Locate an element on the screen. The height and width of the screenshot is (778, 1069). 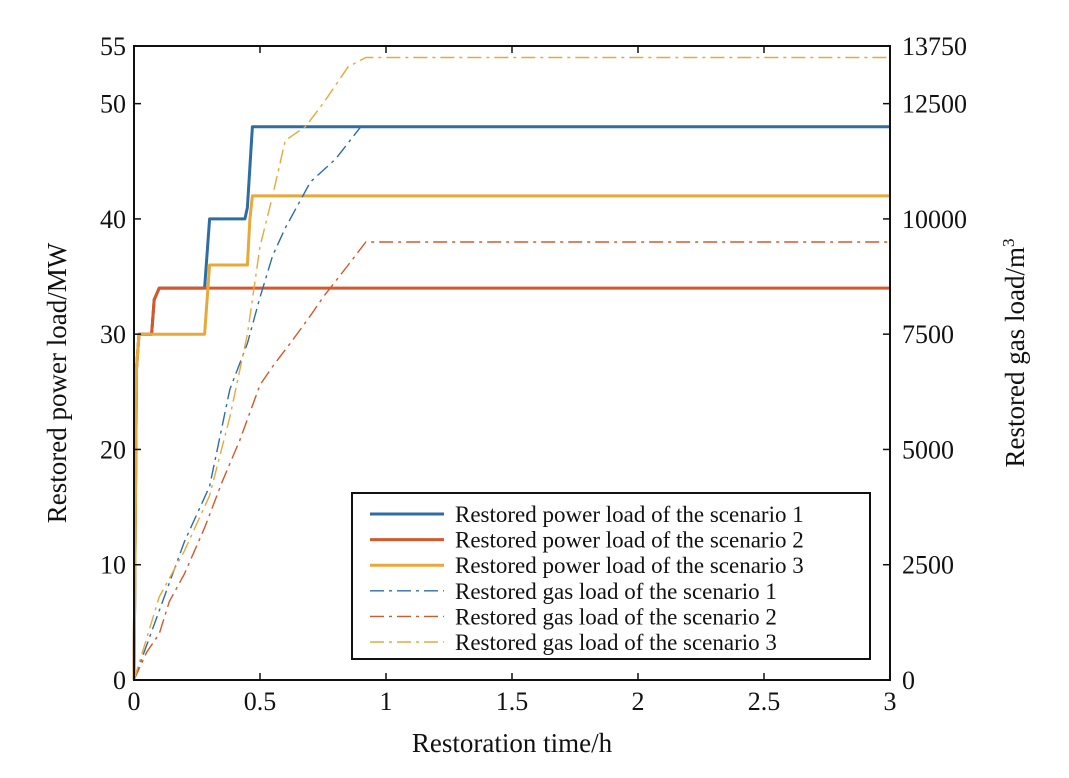
legend-label-3: Restored power load of the scenario 3 is located at coordinates (629, 565).